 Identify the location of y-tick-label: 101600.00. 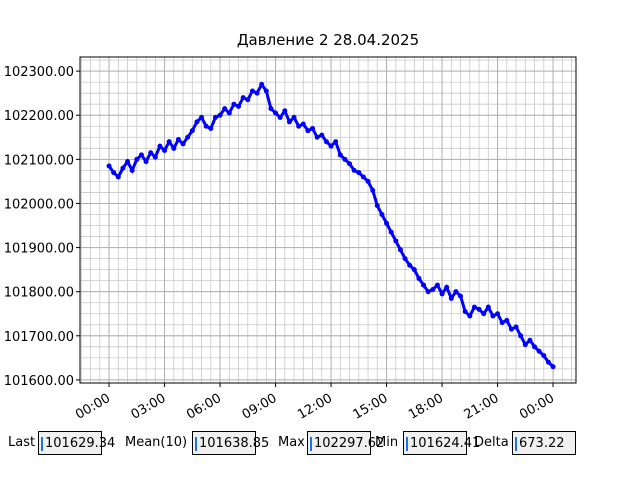
(39, 381).